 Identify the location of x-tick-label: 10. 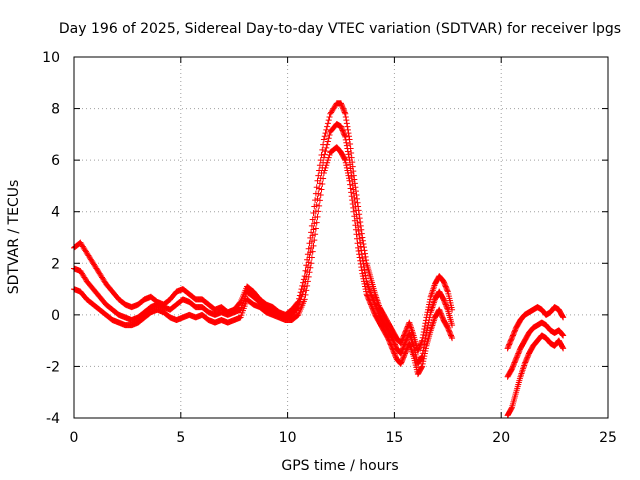
(288, 438).